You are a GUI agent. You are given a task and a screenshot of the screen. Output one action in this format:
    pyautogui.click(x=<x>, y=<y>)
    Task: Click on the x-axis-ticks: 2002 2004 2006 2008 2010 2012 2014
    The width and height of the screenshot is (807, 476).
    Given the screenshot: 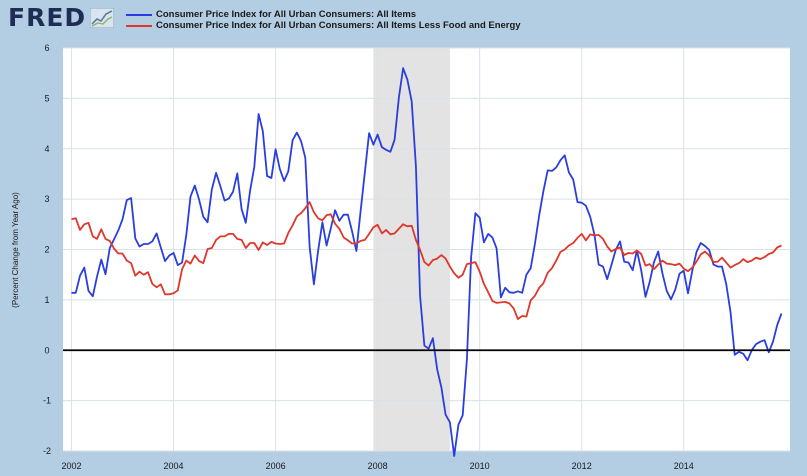 What is the action you would take?
    pyautogui.click(x=378, y=466)
    